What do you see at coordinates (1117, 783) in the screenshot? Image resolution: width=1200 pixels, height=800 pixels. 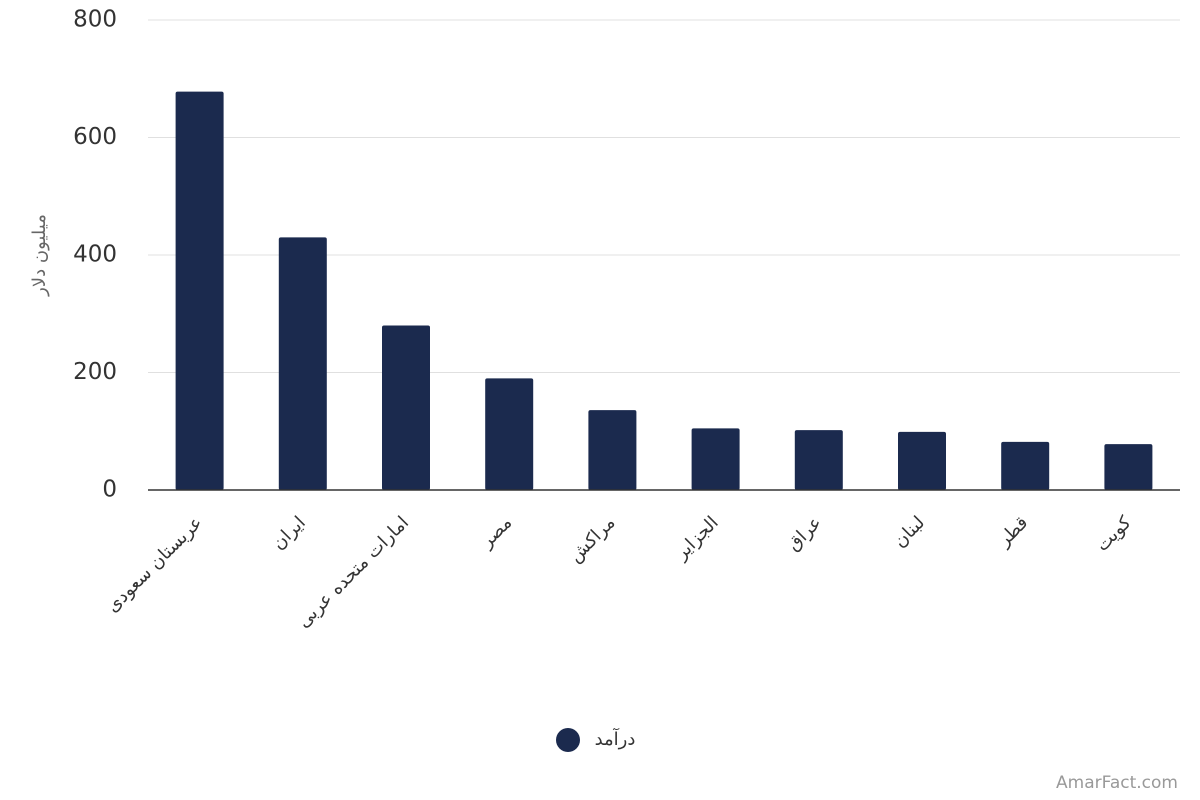 I see `watermark: AmarFact.com` at bounding box center [1117, 783].